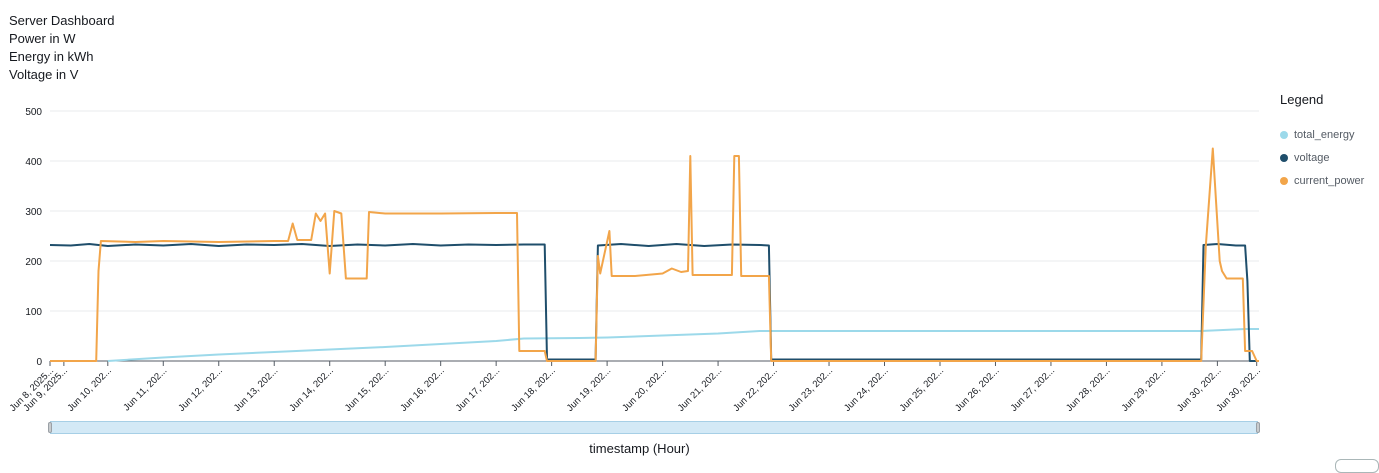  I want to click on y-tick-label: 100, so click(33, 312).